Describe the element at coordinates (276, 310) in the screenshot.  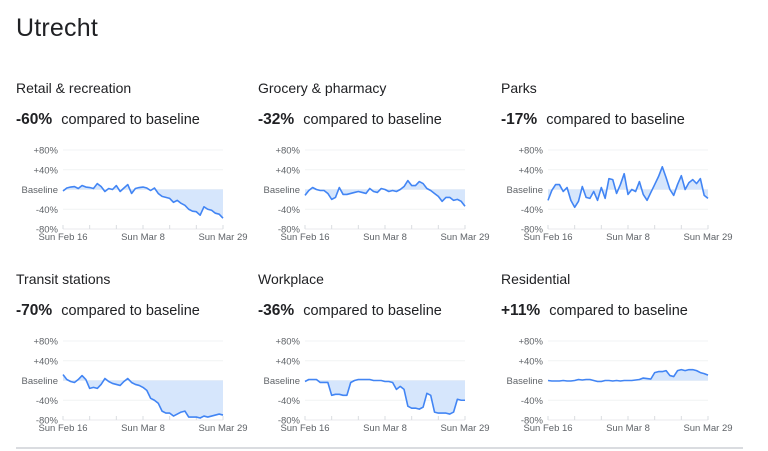
I see `percent-change: -36%` at that location.